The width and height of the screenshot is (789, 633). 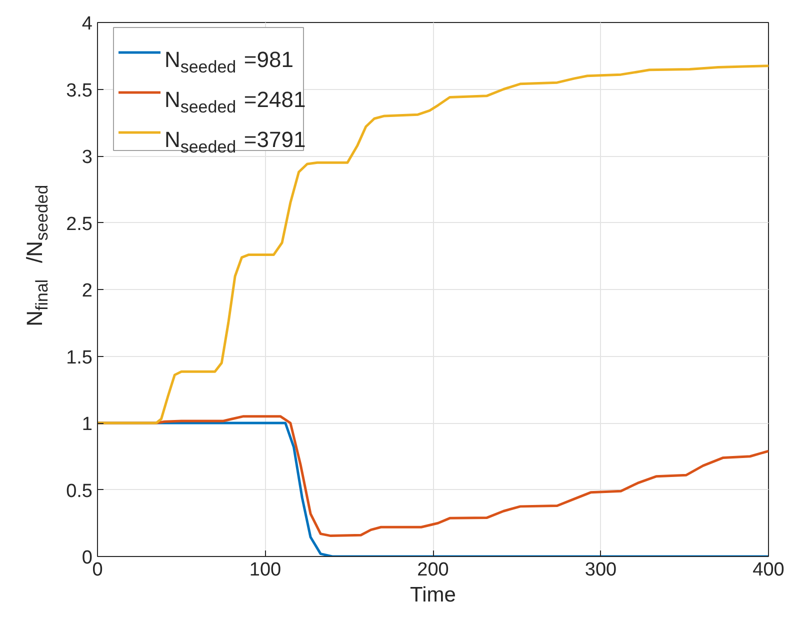 I want to click on y-tick-label: 4, so click(x=87, y=24).